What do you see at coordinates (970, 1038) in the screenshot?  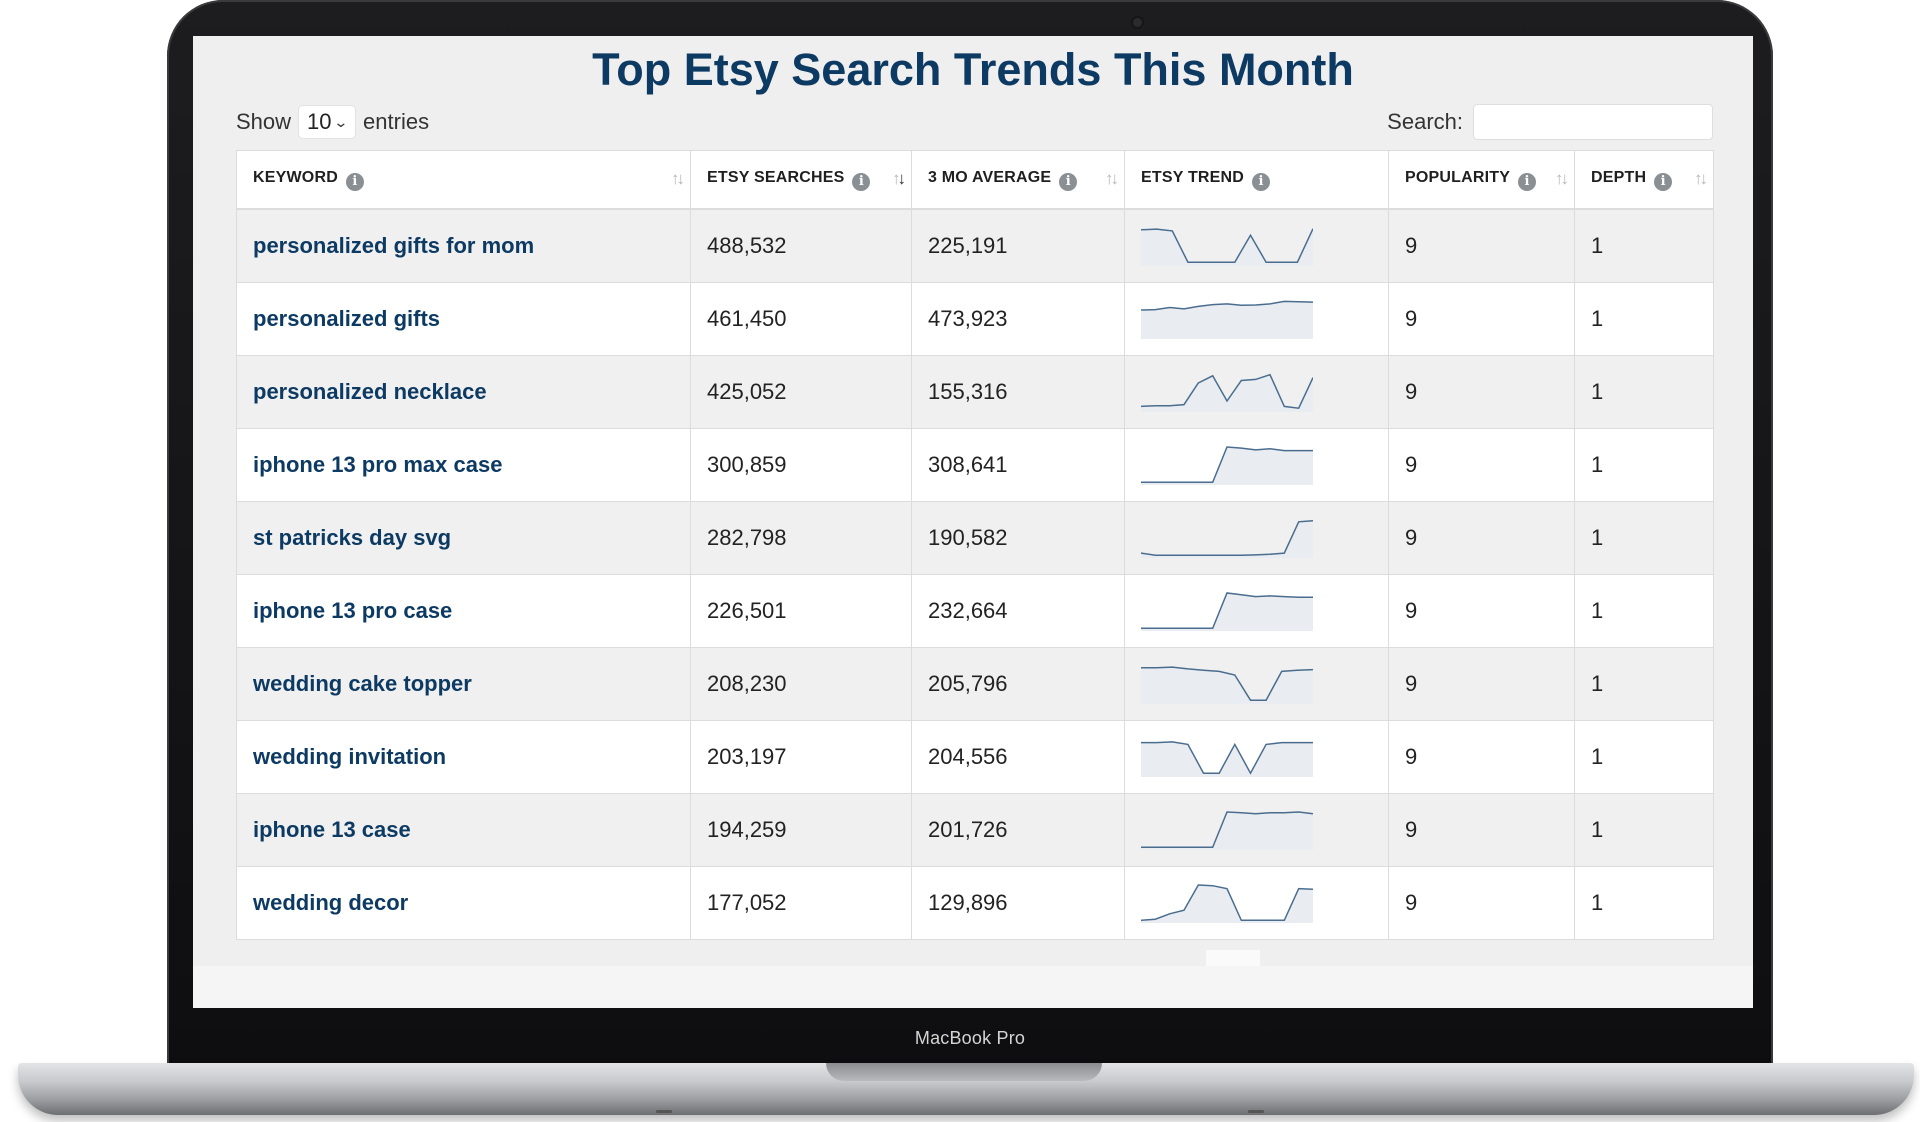 I see `device-brand-label: MacBook Pro` at bounding box center [970, 1038].